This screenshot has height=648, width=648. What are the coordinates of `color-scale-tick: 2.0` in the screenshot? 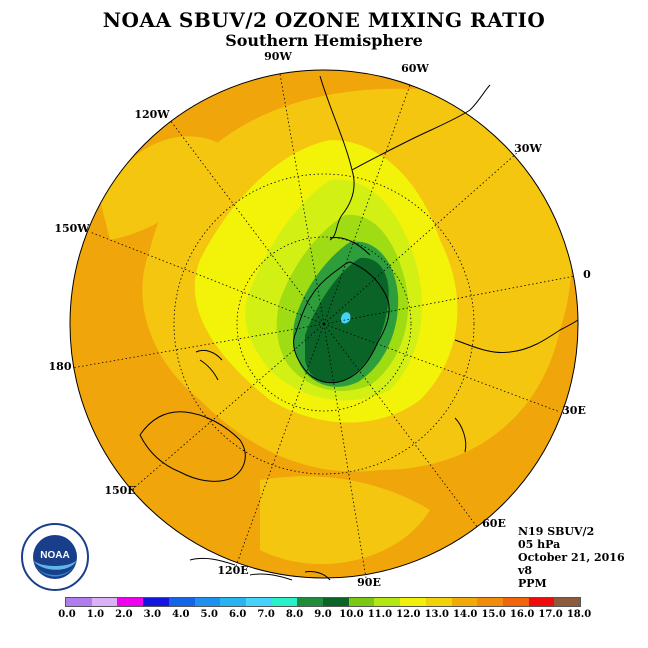 It's located at (124, 614).